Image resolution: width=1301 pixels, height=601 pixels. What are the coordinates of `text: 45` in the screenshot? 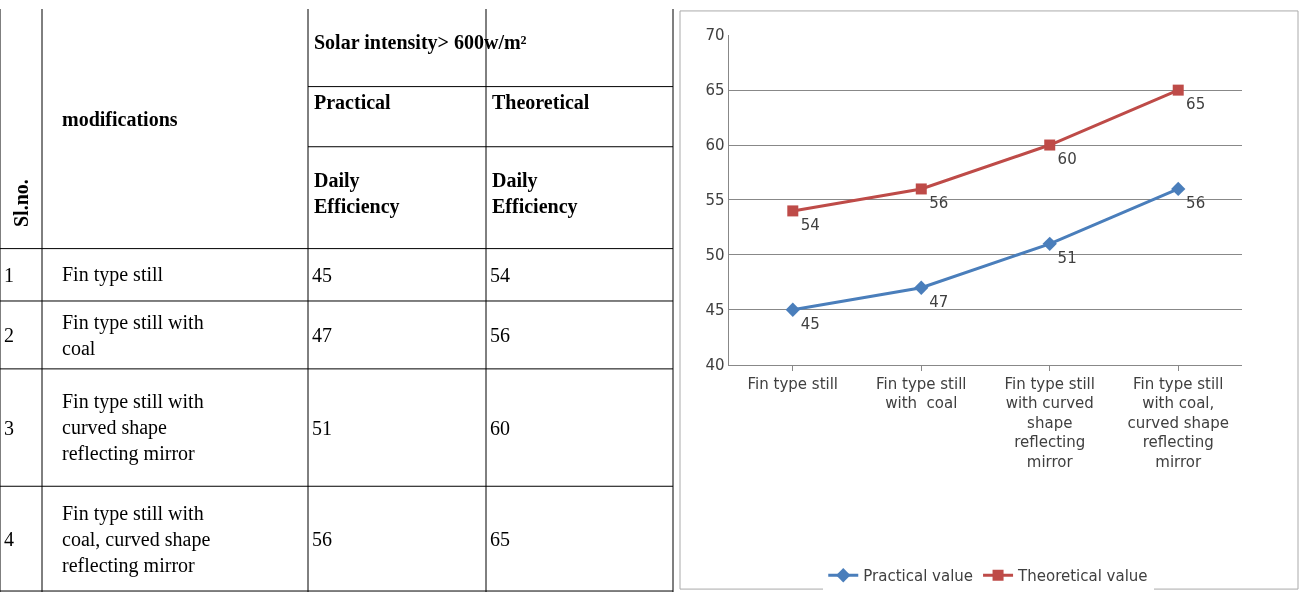 It's located at (322, 275).